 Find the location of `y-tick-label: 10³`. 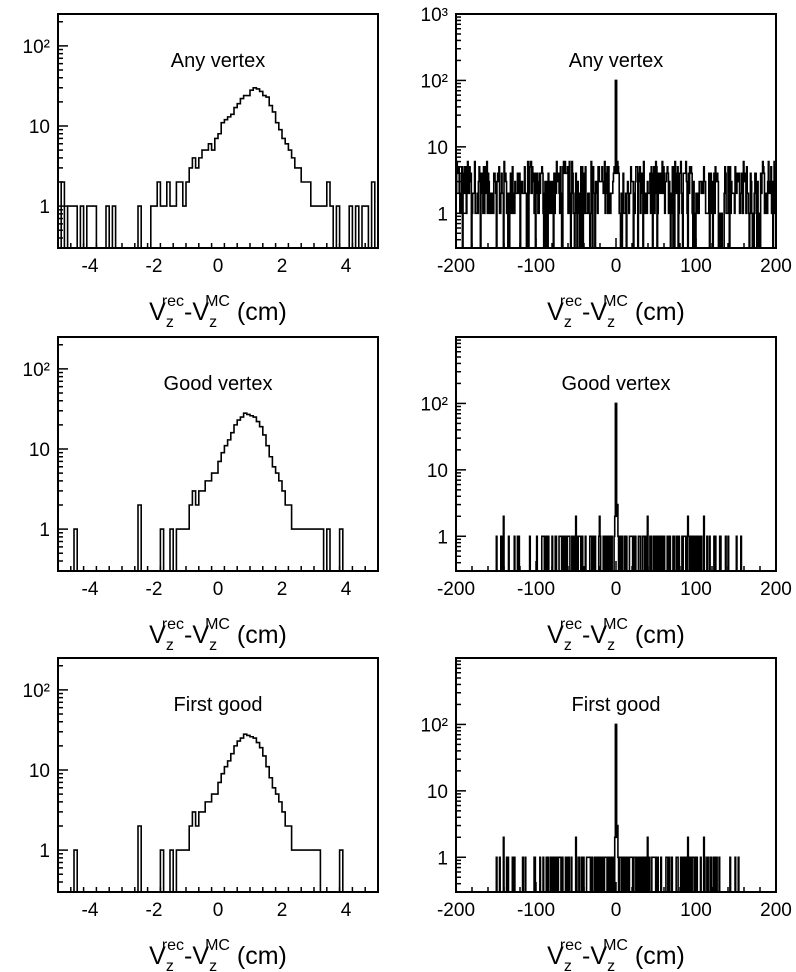

y-tick-label: 10³ is located at coordinates (434, 15).